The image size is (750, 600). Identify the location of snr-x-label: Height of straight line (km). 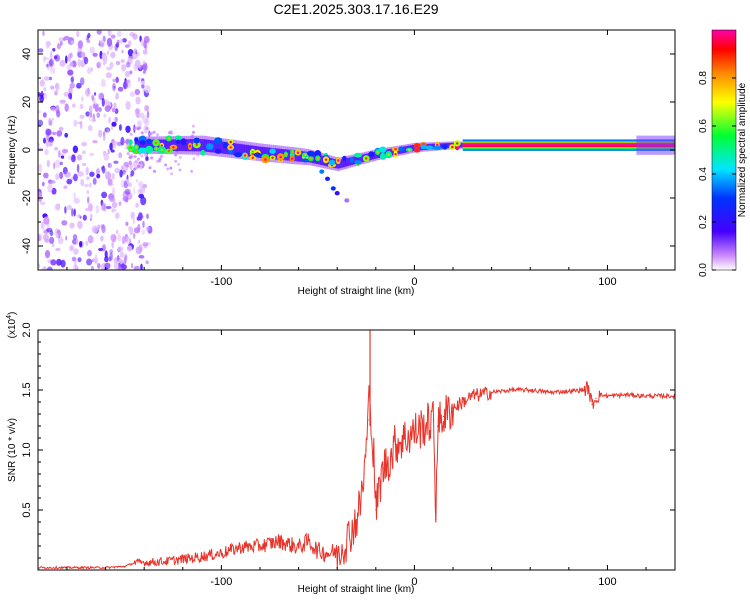
(356, 589).